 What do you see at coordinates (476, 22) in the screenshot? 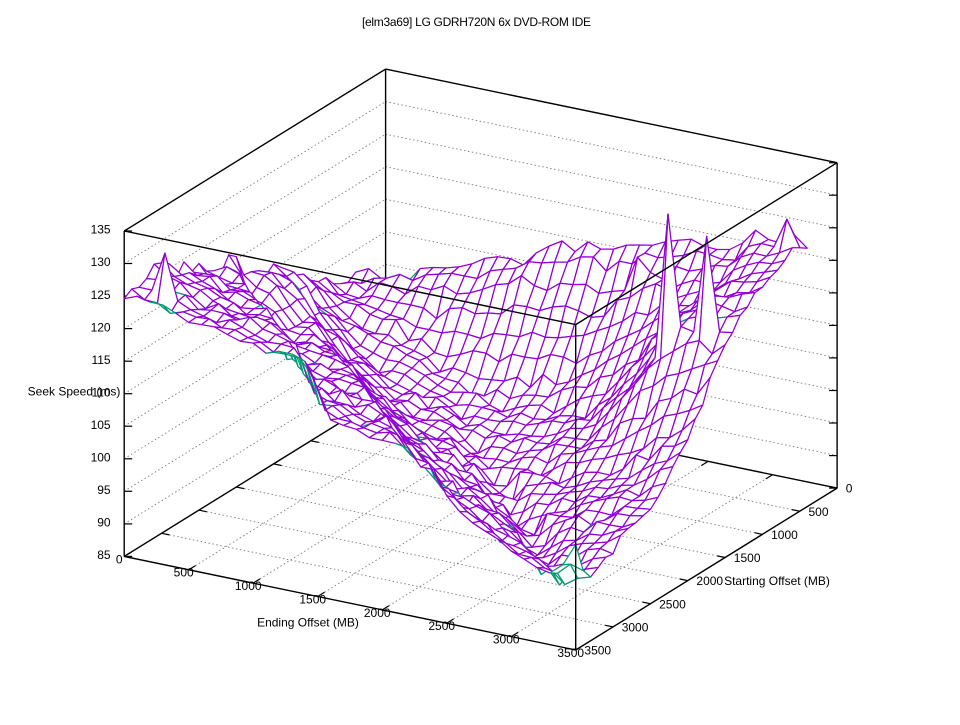
I see `svg-text:[elm3a69] LG GDRH720N 6x DVD-R: [elm3a69] LG GDRH720N 6x DVD-ROM IDE` at bounding box center [476, 22].